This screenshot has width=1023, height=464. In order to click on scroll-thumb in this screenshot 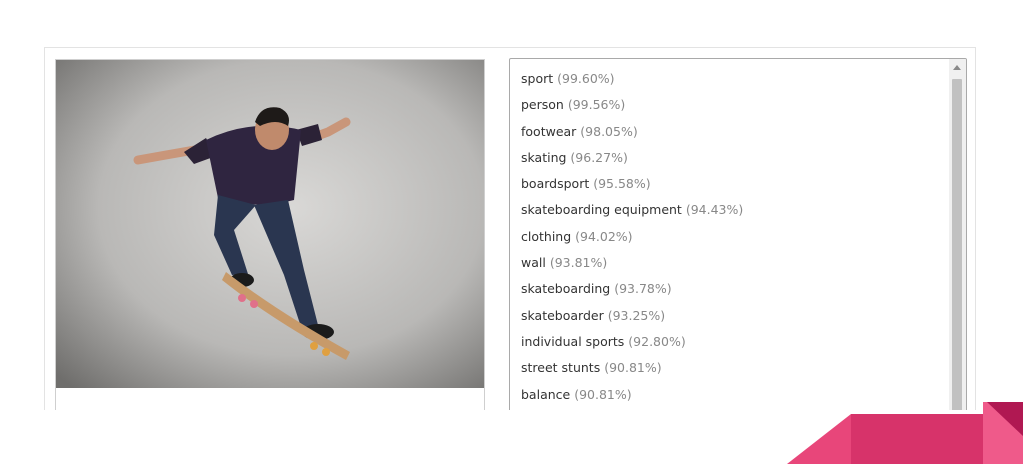, I will do `click(957, 244)`.